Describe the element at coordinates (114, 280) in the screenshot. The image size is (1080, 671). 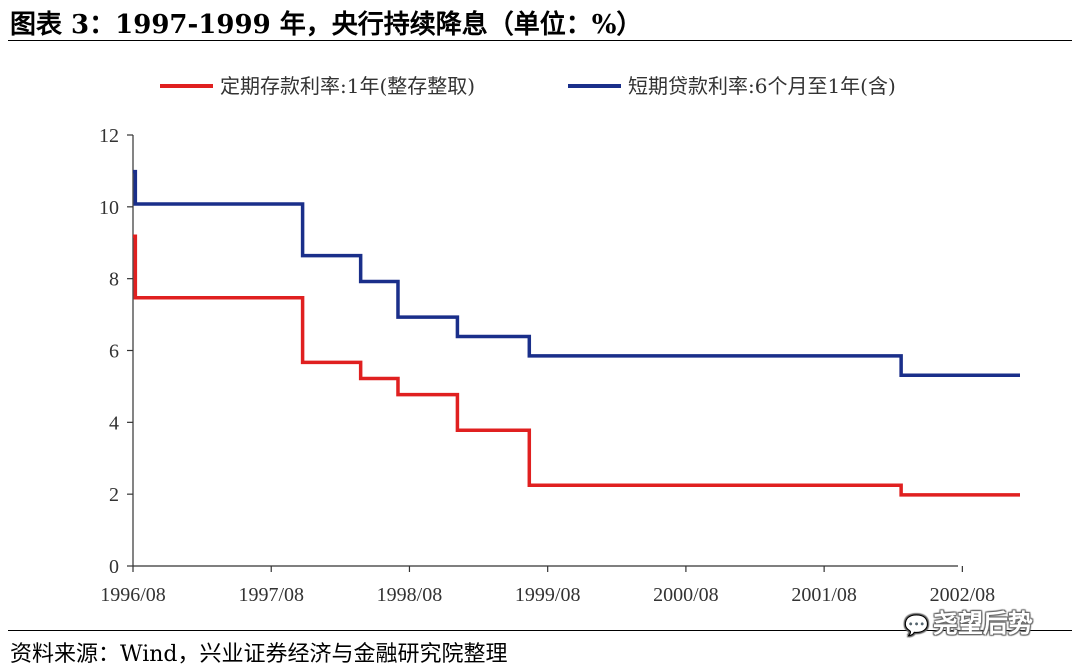
I see `y-tick-label: 8` at that location.